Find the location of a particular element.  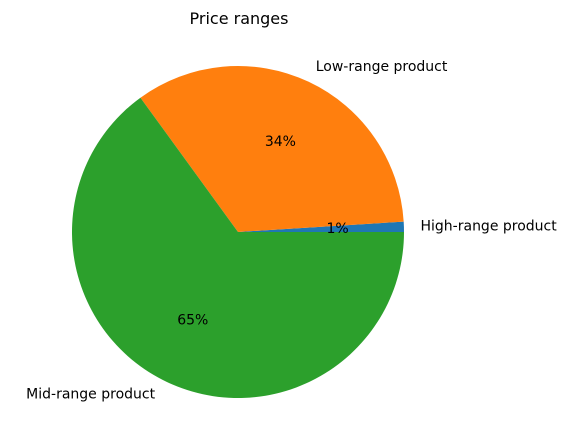

slice-percent-label: 34% is located at coordinates (280, 142).